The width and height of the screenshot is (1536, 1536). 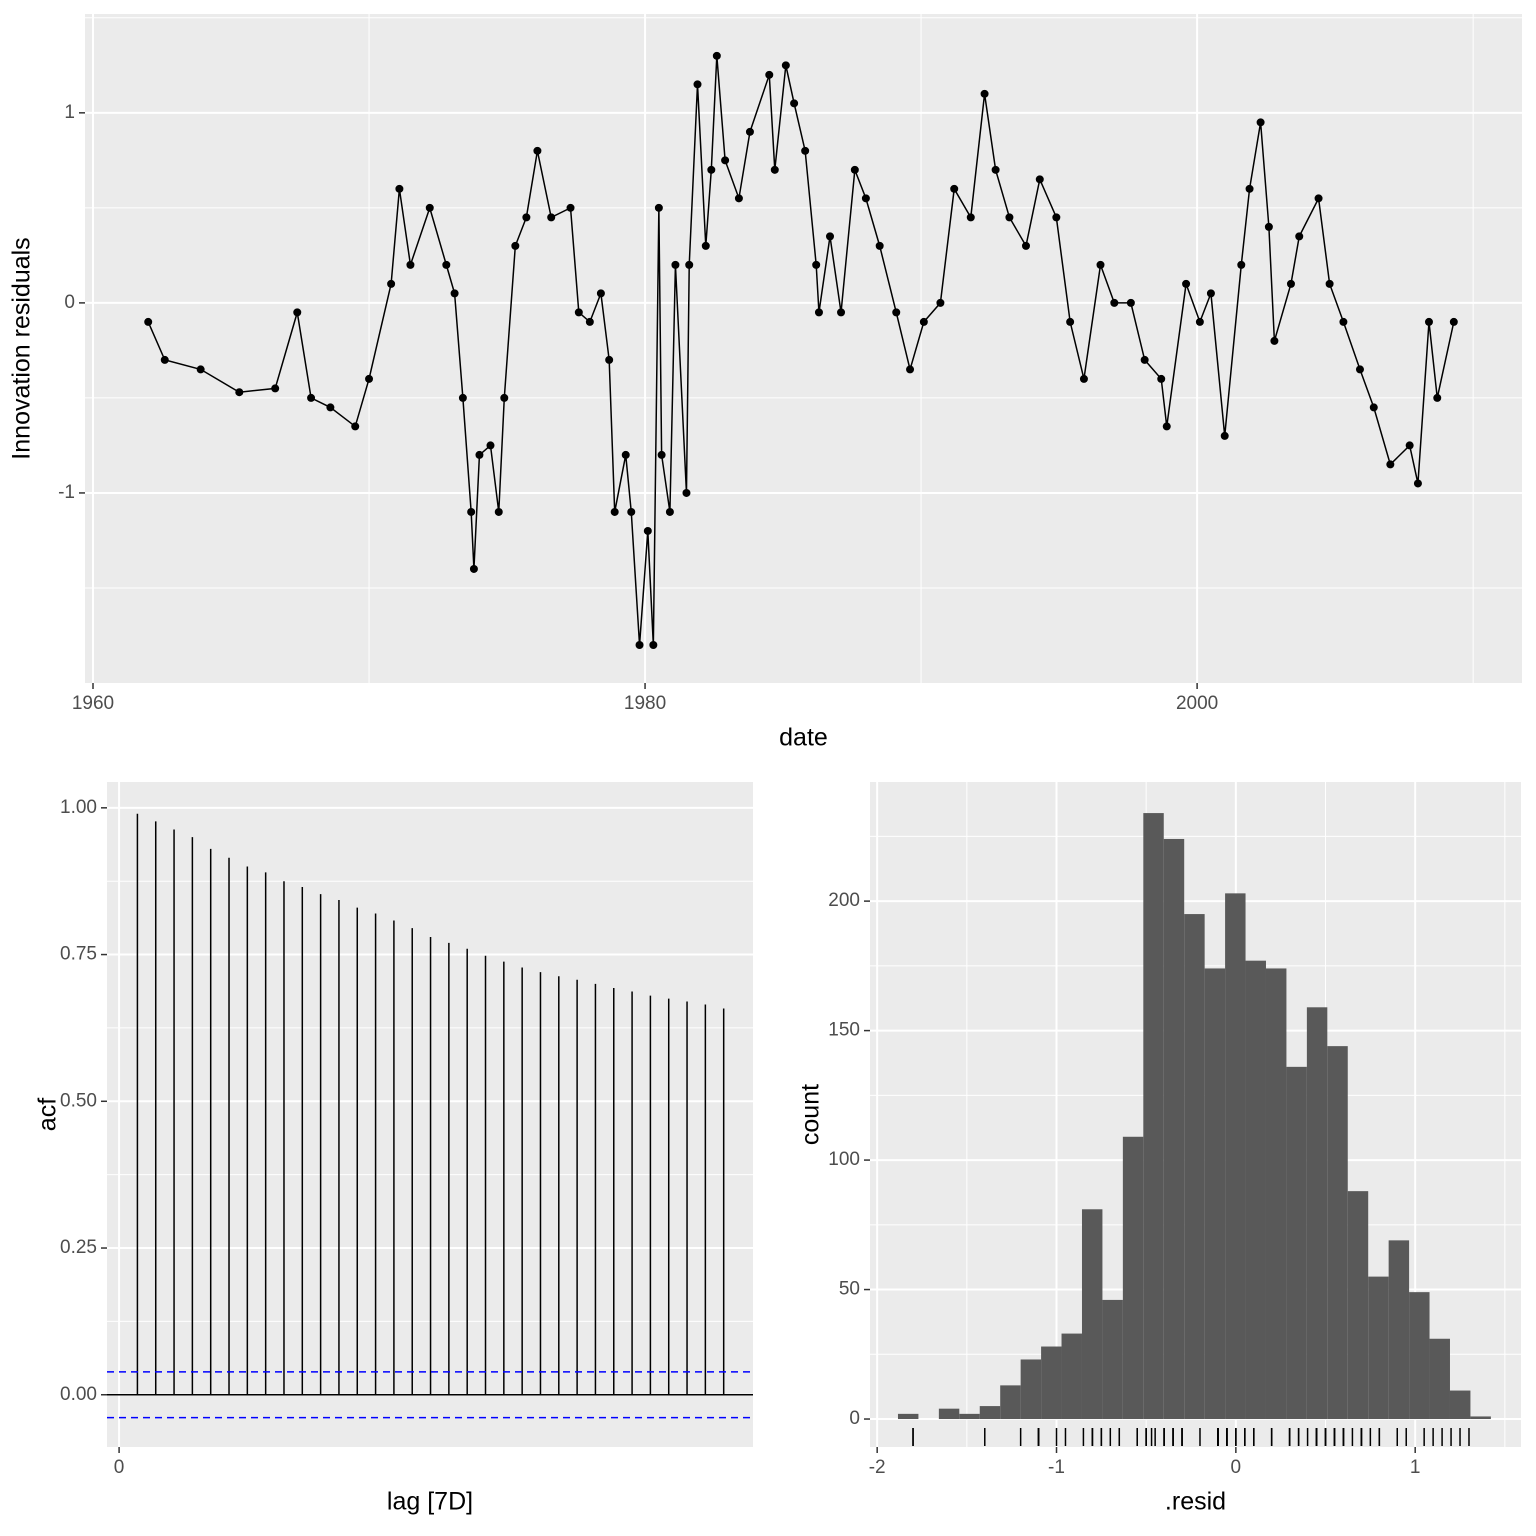 I want to click on x-tick-label: 1980, so click(x=645, y=703).